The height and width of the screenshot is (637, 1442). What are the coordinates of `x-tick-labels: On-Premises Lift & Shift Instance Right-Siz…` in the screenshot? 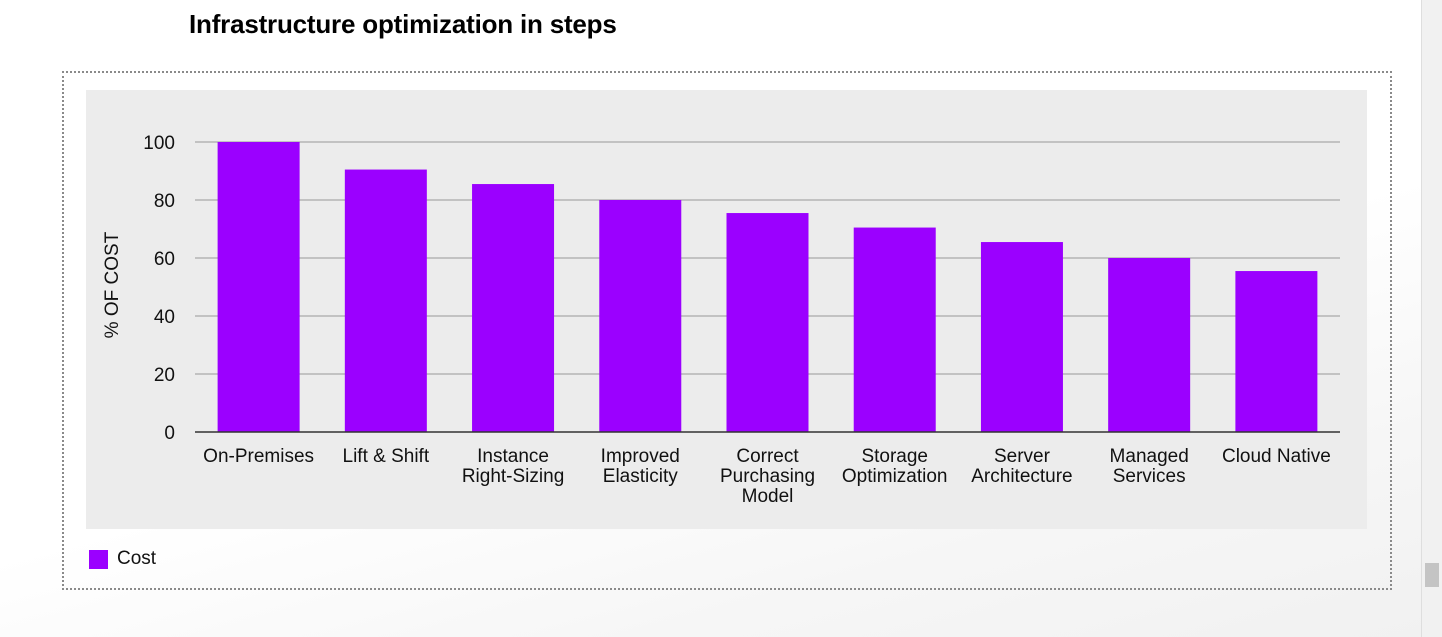 It's located at (767, 476).